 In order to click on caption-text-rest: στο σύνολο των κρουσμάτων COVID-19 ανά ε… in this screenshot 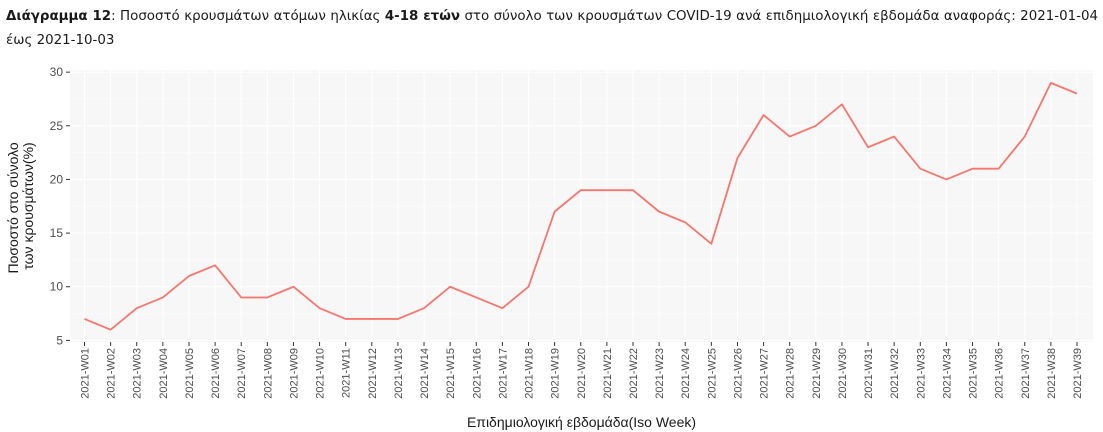, I will do `click(552, 28)`.